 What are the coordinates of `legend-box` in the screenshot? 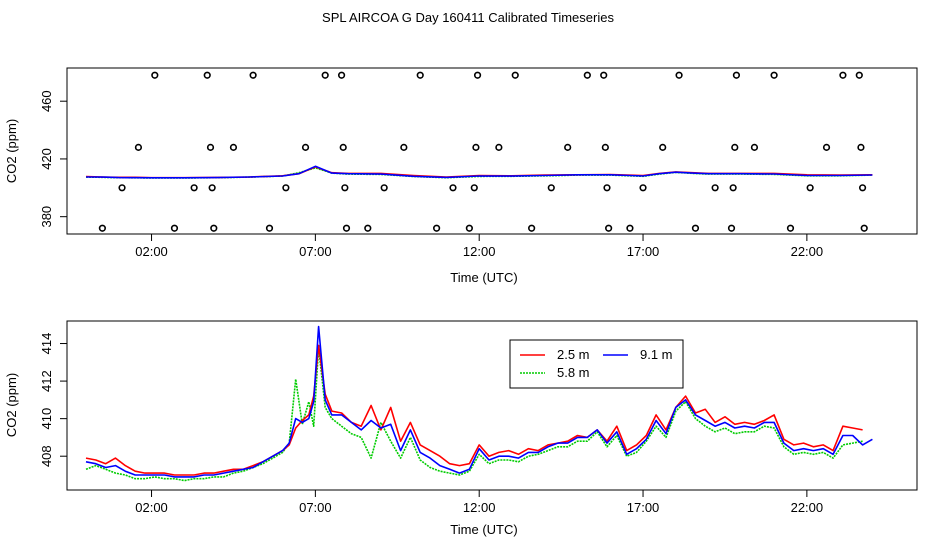 It's located at (596, 364).